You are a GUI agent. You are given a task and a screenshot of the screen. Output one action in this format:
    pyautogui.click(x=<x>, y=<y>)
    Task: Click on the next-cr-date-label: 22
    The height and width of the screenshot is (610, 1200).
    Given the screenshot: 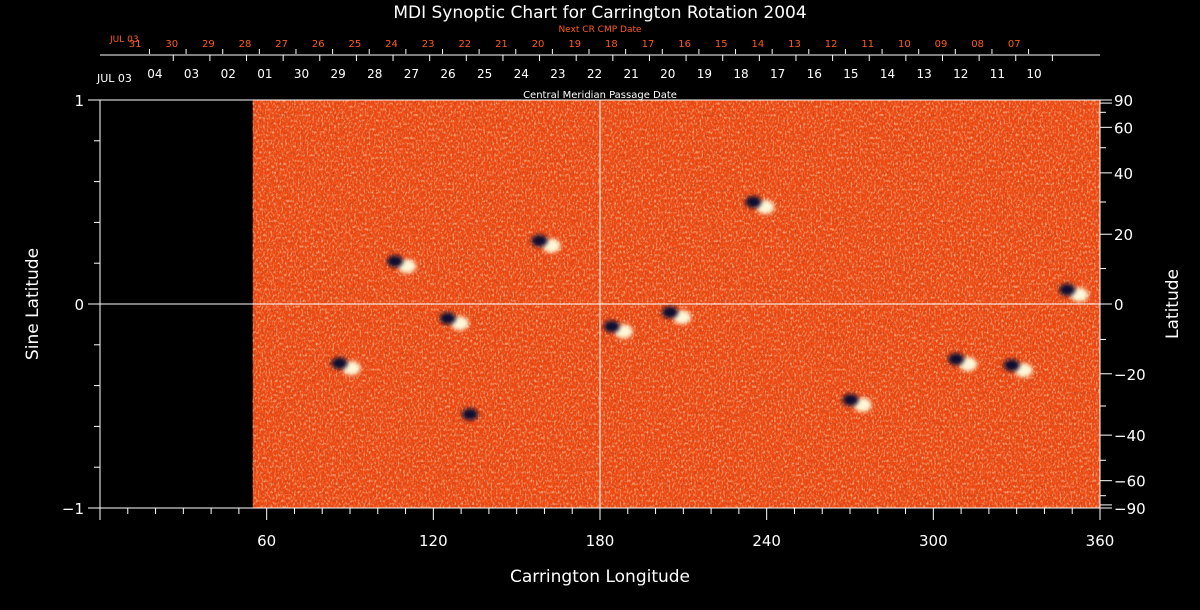 What is the action you would take?
    pyautogui.click(x=464, y=44)
    